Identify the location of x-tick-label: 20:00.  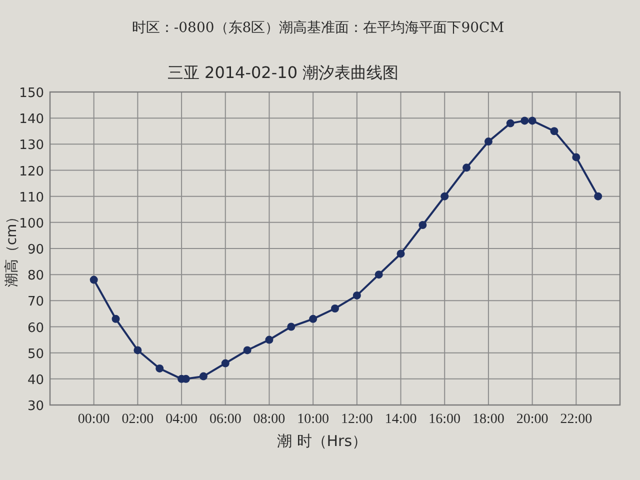
(532, 419).